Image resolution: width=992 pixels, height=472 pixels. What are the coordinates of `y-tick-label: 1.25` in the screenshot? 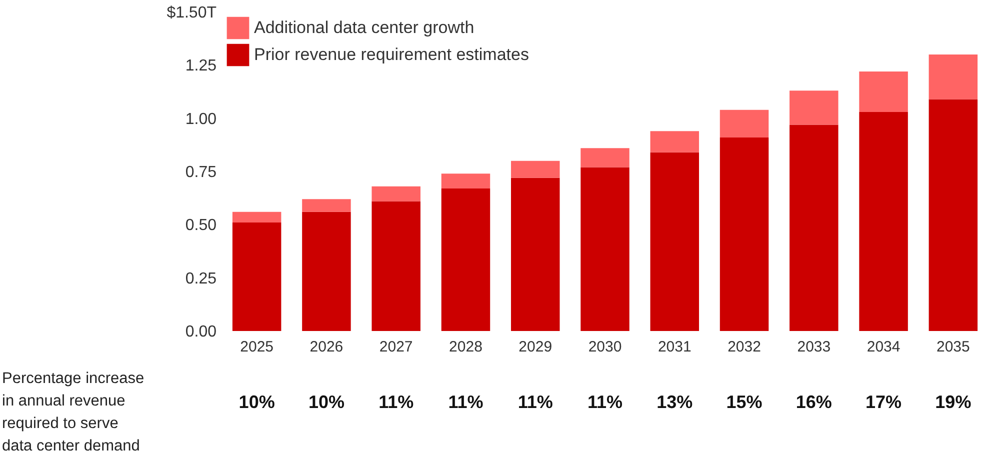 It's located at (201, 66).